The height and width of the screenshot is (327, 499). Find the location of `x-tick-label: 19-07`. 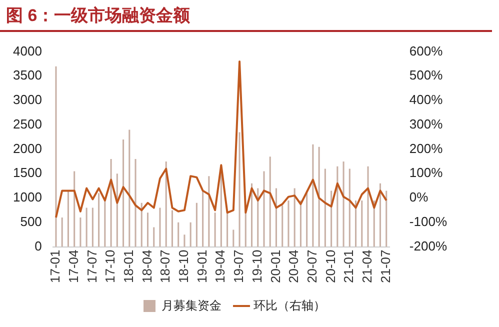

x-tick-label: 19-07 is located at coordinates (238, 266).